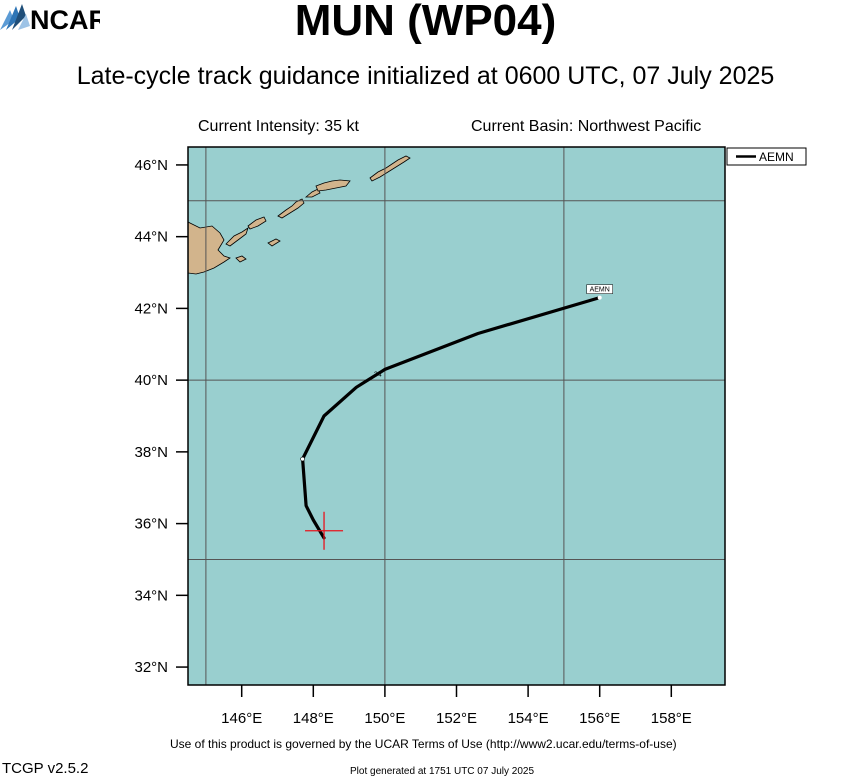 The height and width of the screenshot is (780, 851). What do you see at coordinates (151, 380) in the screenshot?
I see `lat-tick-label: 40°N` at bounding box center [151, 380].